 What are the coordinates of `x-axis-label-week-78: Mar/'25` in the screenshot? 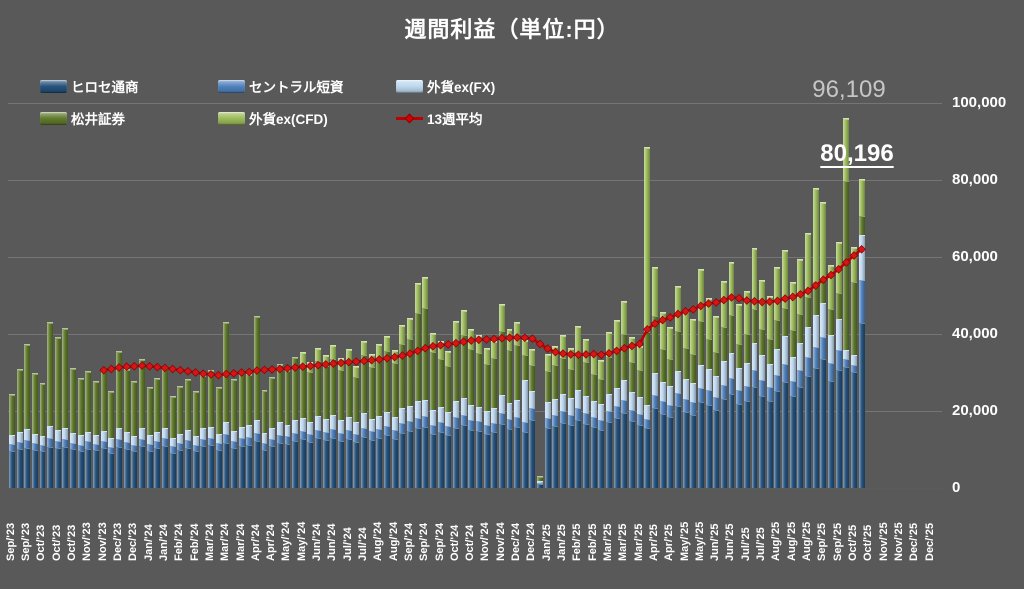 It's located at (607, 542).